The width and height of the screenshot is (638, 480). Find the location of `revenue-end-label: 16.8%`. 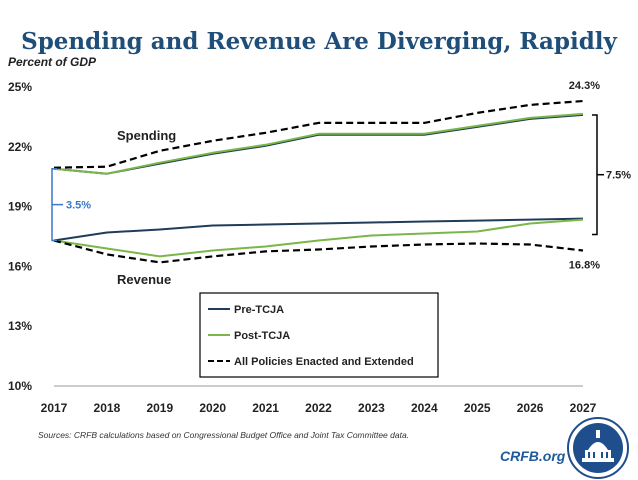

revenue-end-label: 16.8% is located at coordinates (584, 265).